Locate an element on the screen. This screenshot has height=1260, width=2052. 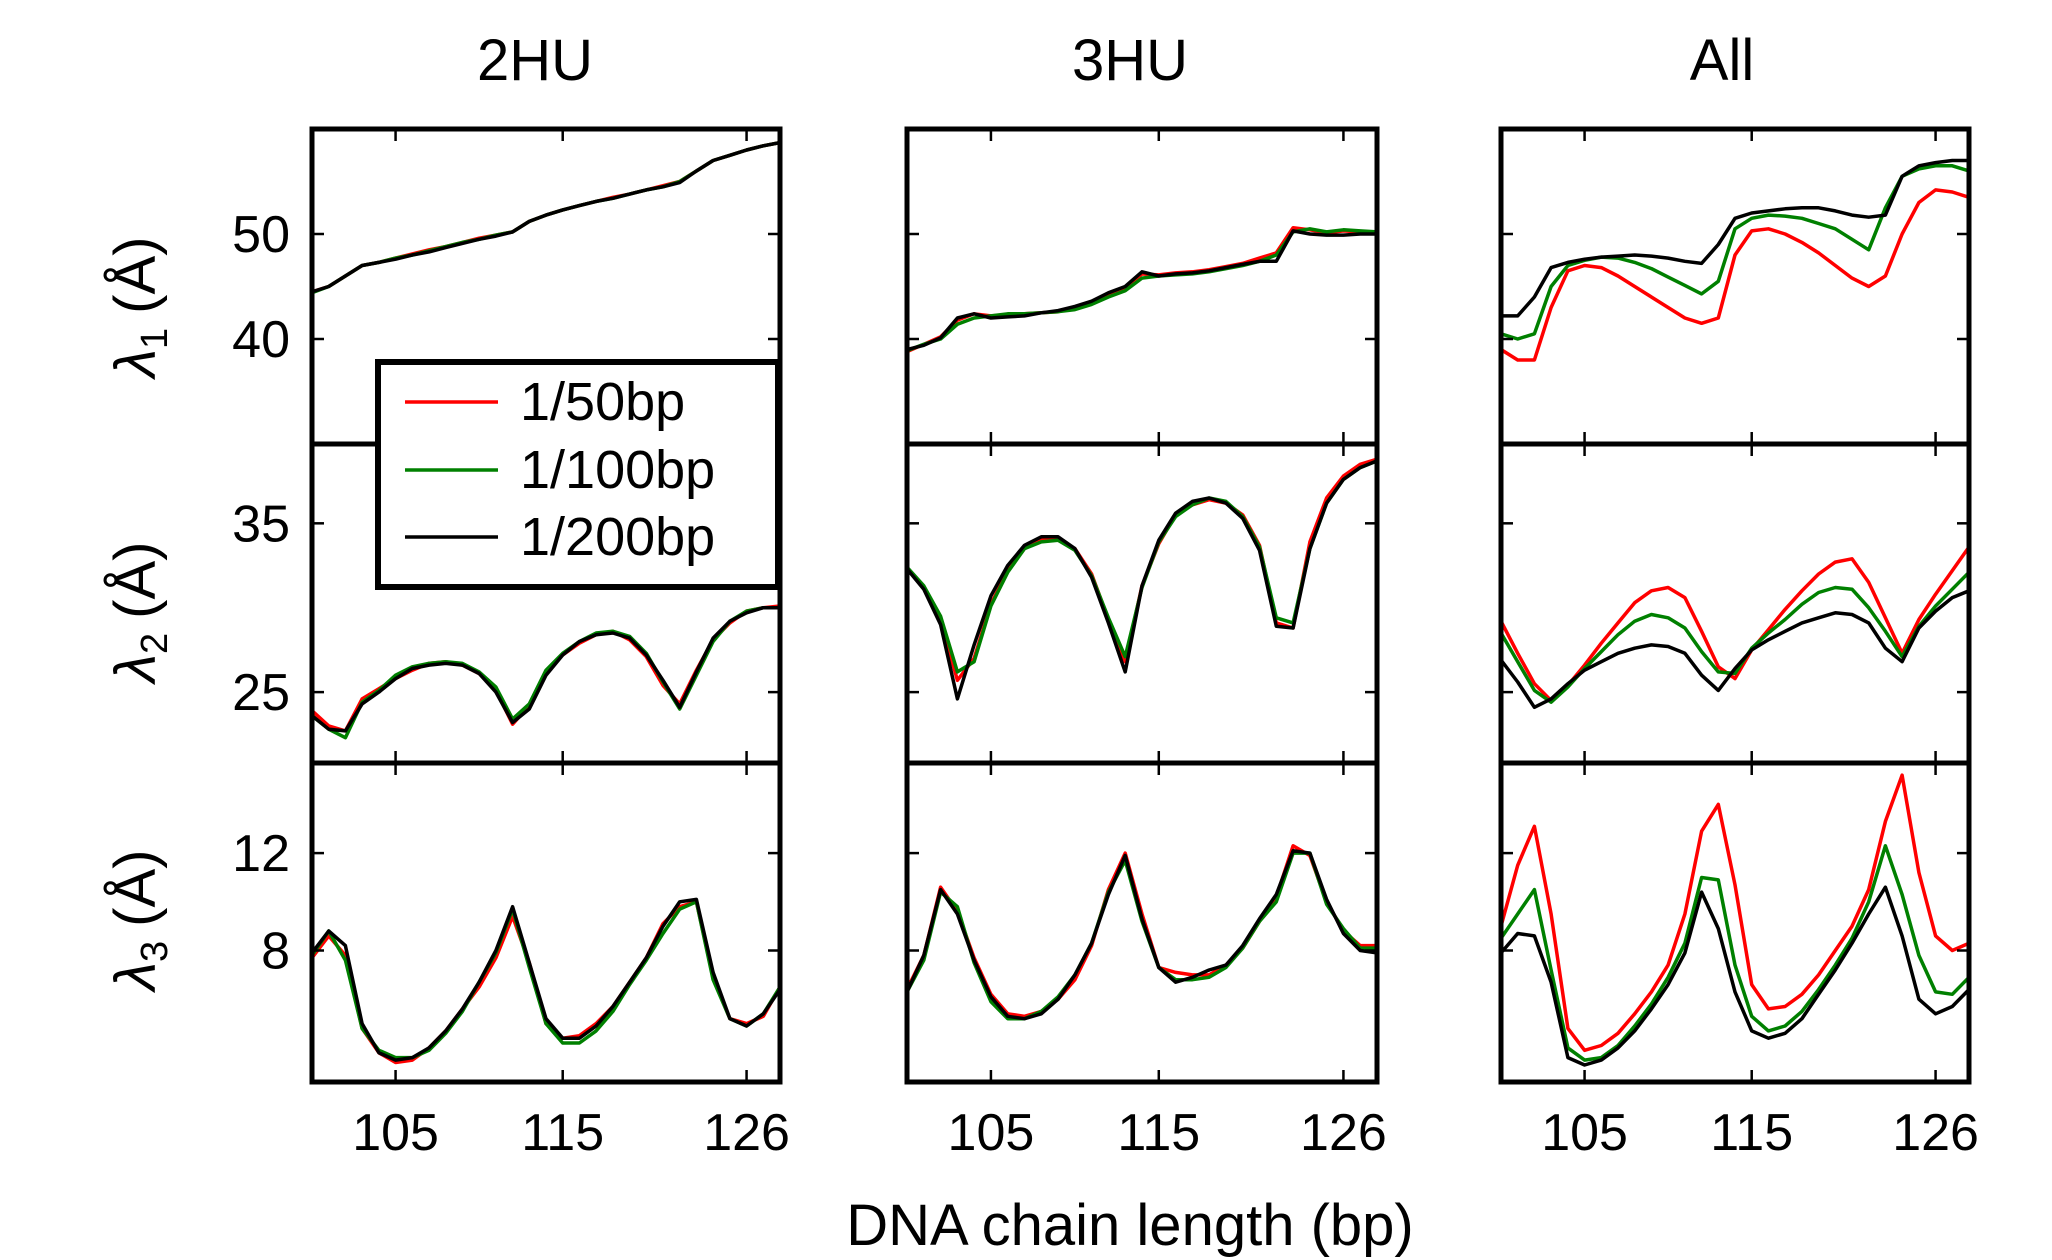
row1-y-symbol: λ is located at coordinates (135, 365).